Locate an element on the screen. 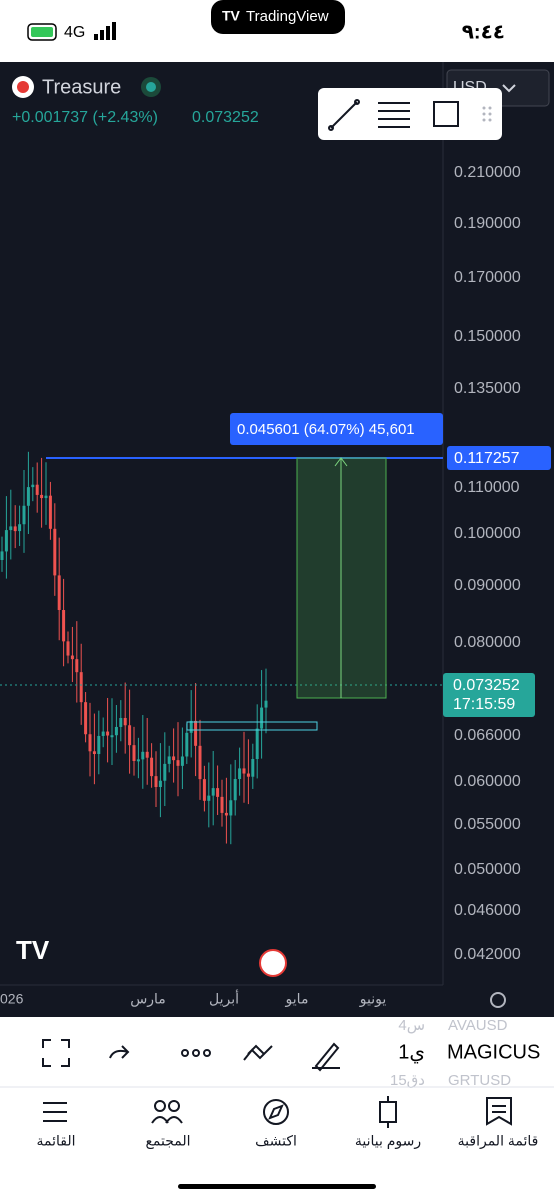  time-label: مارس is located at coordinates (148, 999).